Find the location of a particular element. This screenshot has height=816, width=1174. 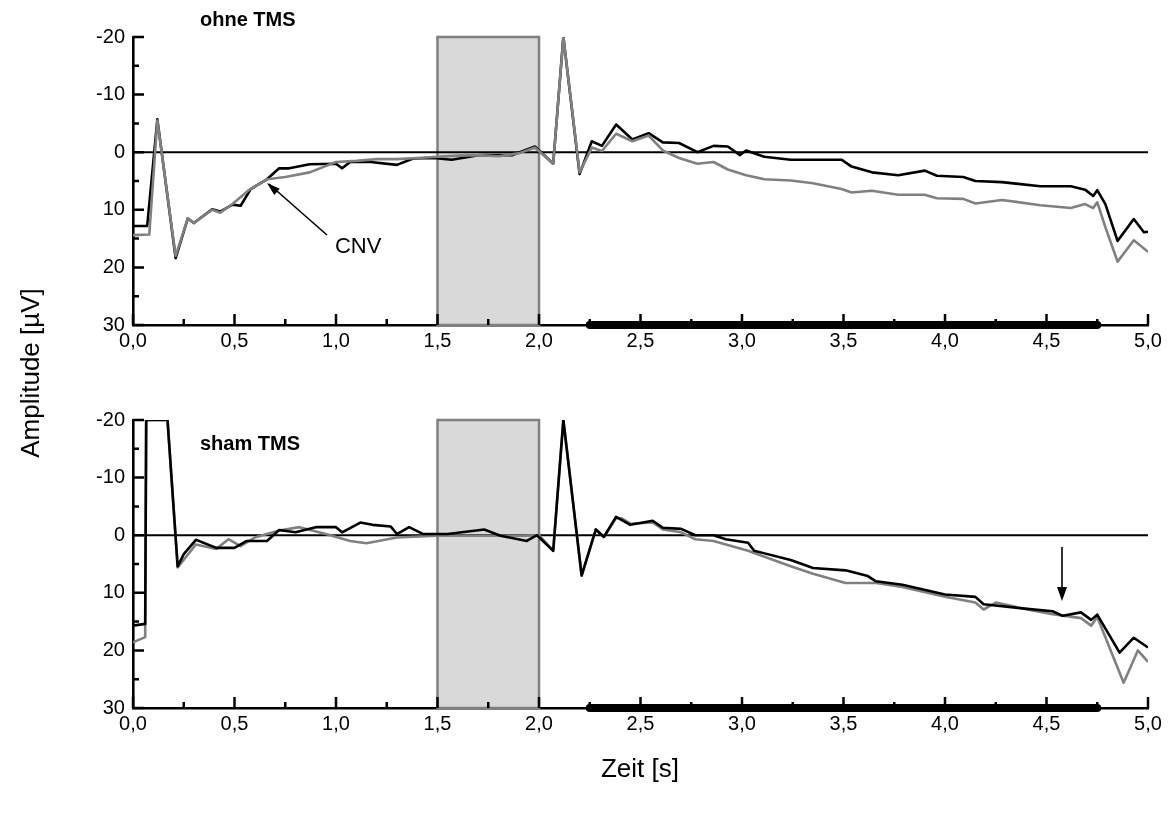

text: sham TMS is located at coordinates (250, 442).